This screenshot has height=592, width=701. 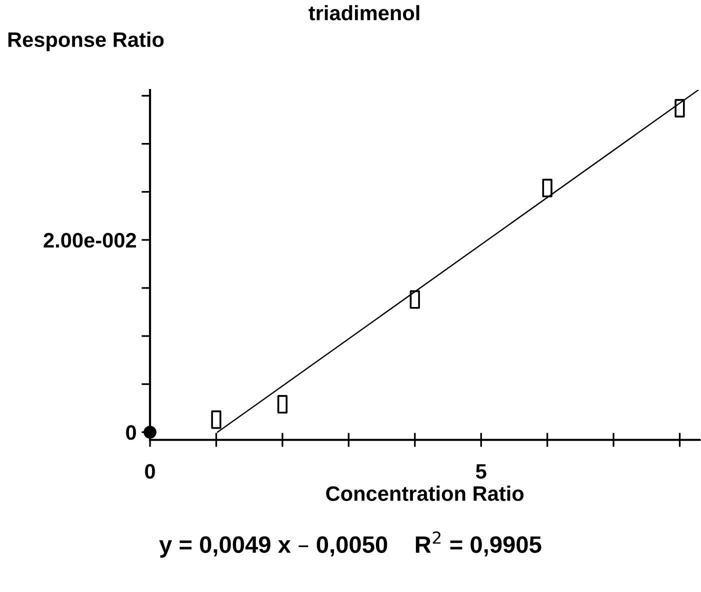 What do you see at coordinates (425, 493) in the screenshot?
I see `x-axis-title: Concentration Ratio` at bounding box center [425, 493].